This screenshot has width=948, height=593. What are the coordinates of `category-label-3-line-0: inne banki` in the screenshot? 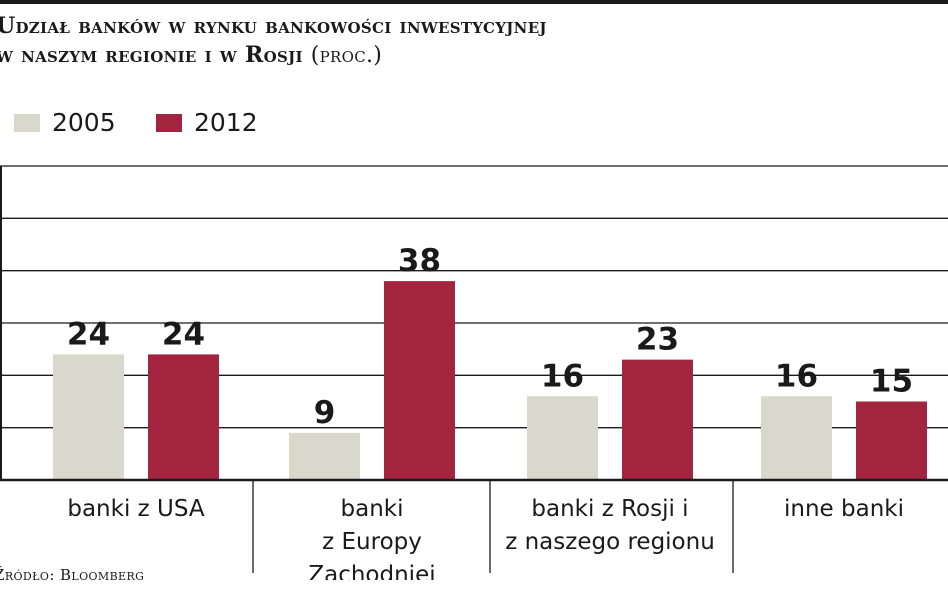 It's located at (844, 509).